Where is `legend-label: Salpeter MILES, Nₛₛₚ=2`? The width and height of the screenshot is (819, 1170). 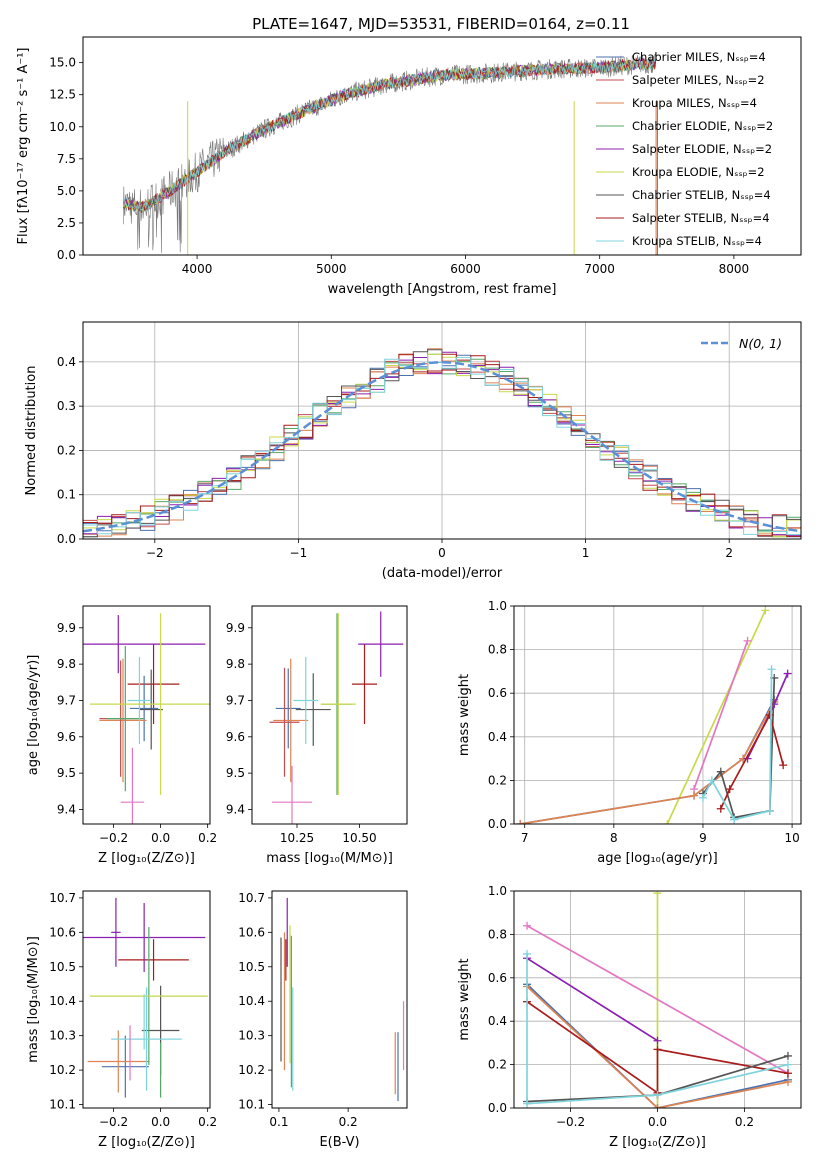 legend-label: Salpeter MILES, Nₛₛₚ=2 is located at coordinates (698, 80).